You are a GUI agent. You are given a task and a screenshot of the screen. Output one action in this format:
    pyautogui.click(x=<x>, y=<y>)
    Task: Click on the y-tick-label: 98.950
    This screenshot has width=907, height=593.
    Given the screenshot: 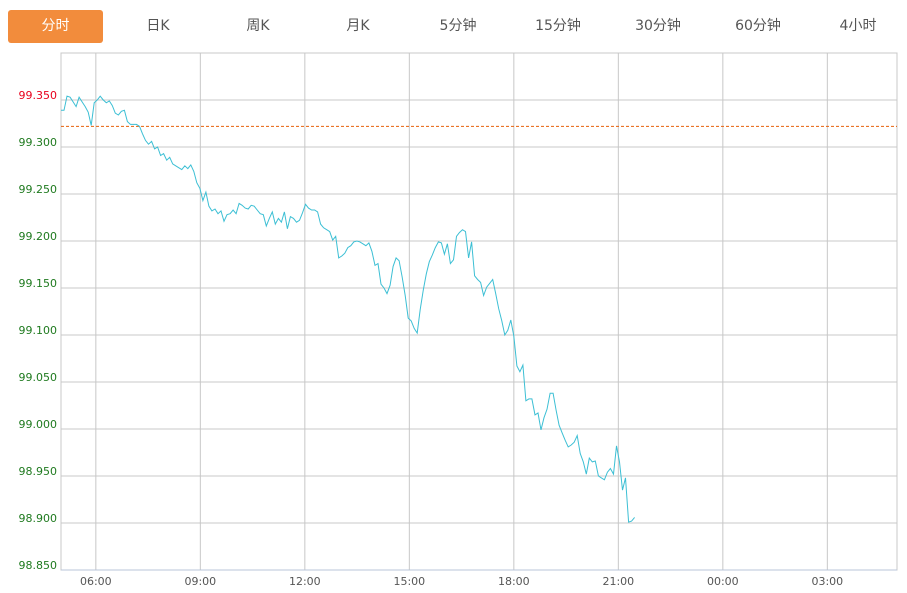 What is the action you would take?
    pyautogui.click(x=38, y=471)
    